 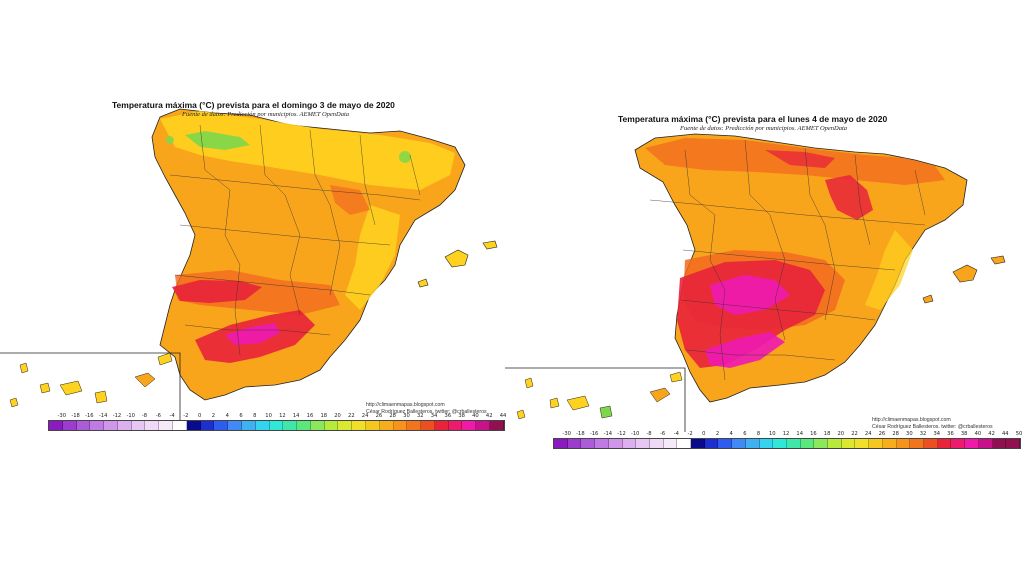 What do you see at coordinates (717, 434) in the screenshot?
I see `scale-tick-label: 2` at bounding box center [717, 434].